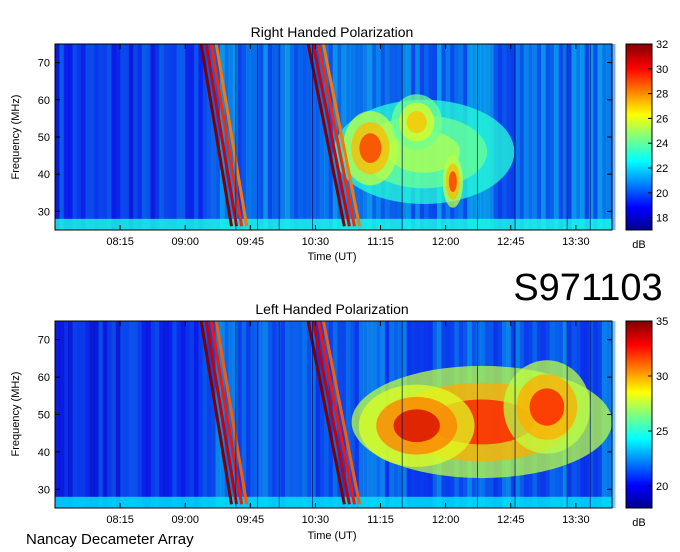 This screenshot has height=552, width=680. What do you see at coordinates (576, 242) in the screenshot?
I see `x-tick-label: 13:30` at bounding box center [576, 242].